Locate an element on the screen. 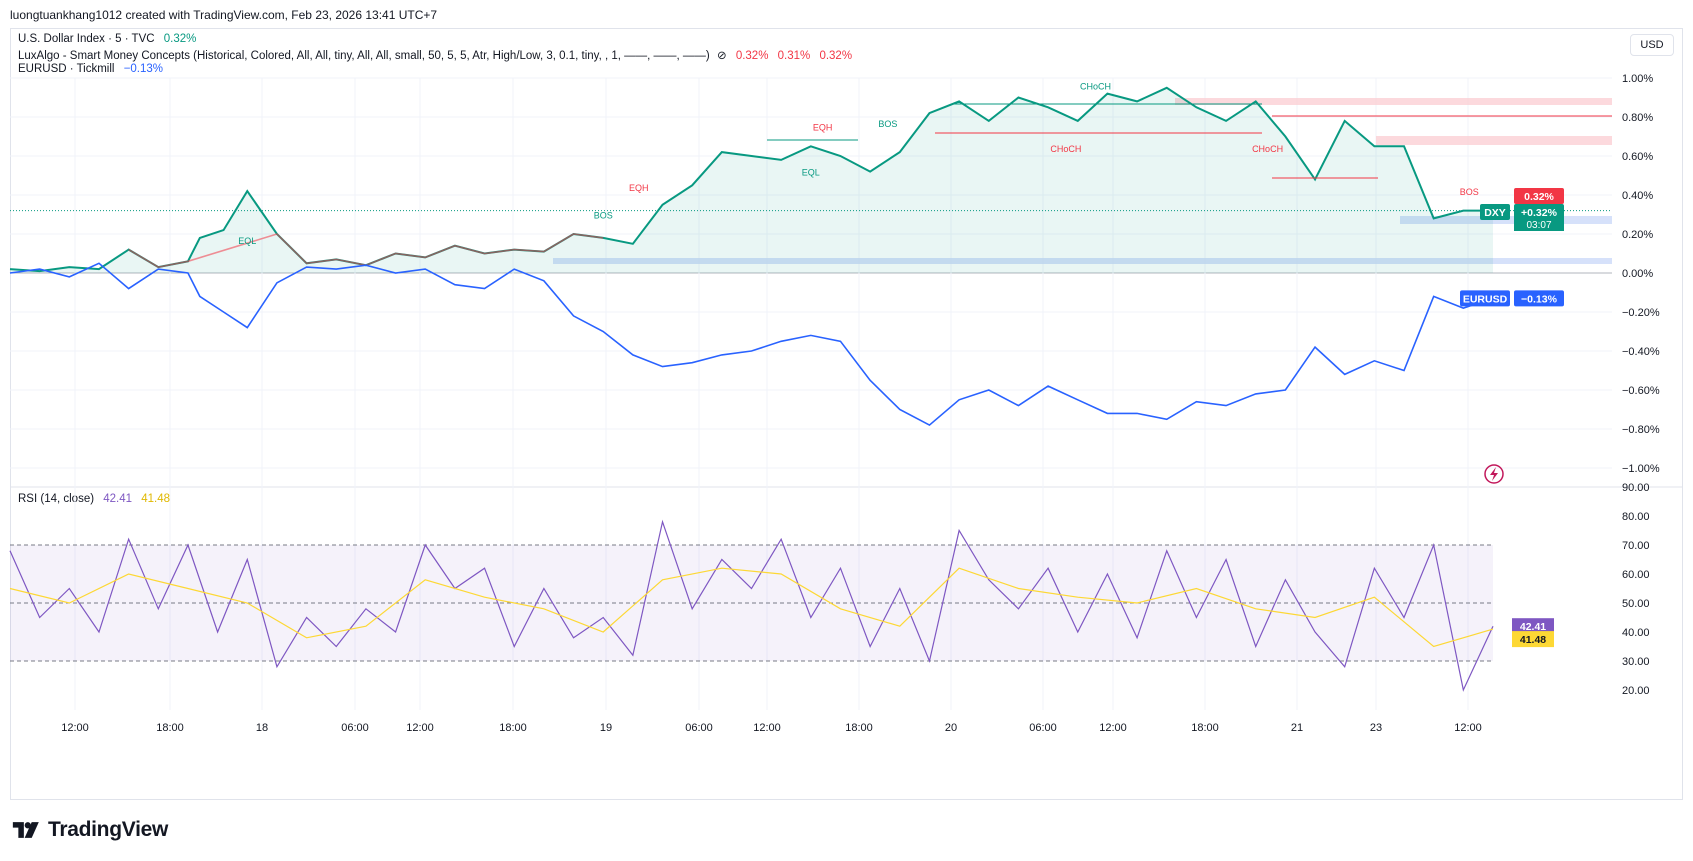 Image resolution: width=1693 pixels, height=861 pixels. rsi-ma-value-tag: 41.48 is located at coordinates (1533, 639).